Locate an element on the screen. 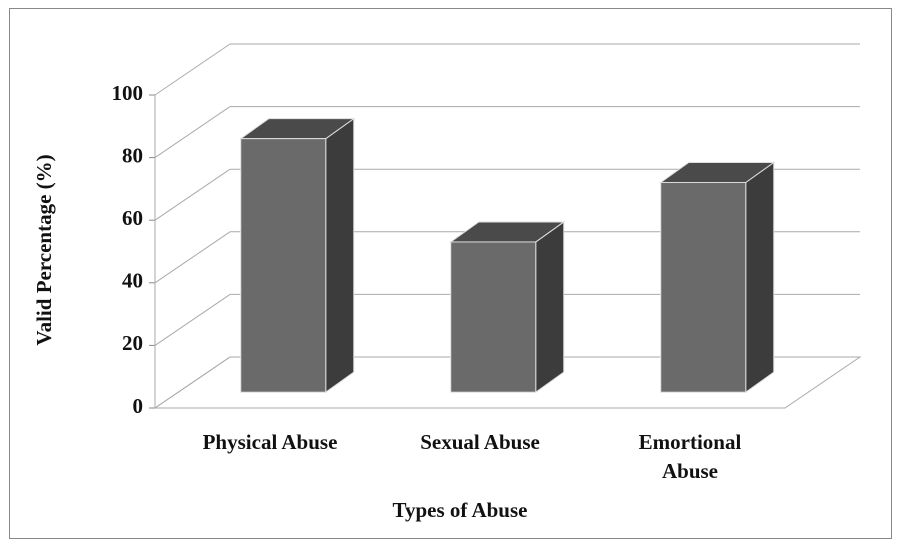  x-tick-label: Emortional Abuse is located at coordinates (690, 456).